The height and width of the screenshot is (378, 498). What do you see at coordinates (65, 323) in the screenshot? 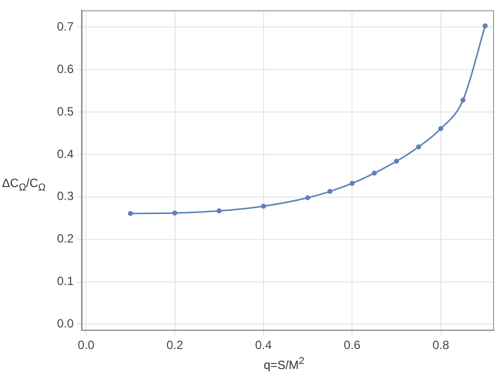
I see `y-tick-label: 0.0` at bounding box center [65, 323].